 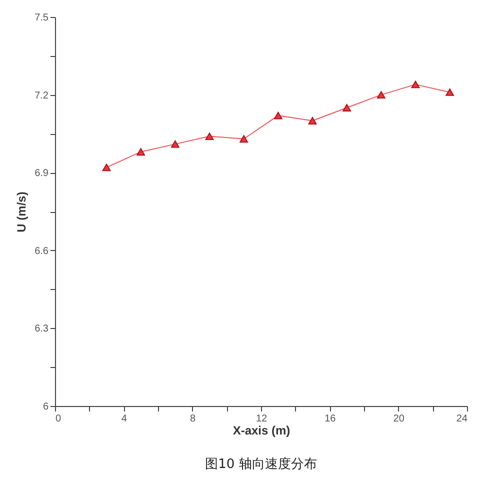 What do you see at coordinates (59, 419) in the screenshot?
I see `x-tick-label: 0` at bounding box center [59, 419].